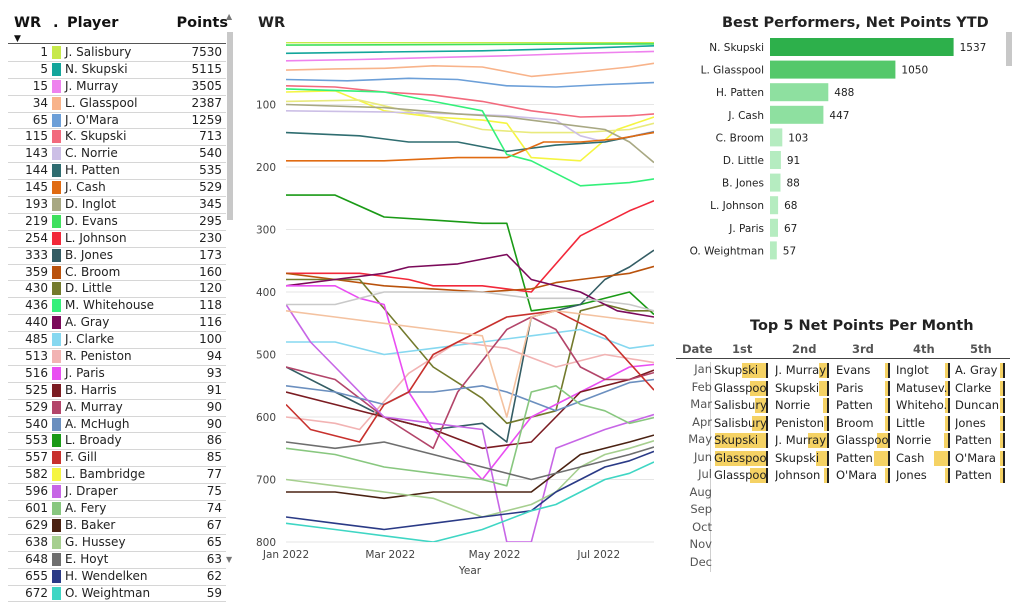 The width and height of the screenshot is (1024, 602). Describe the element at coordinates (27, 23) in the screenshot. I see `col-header-wr: WR` at that location.